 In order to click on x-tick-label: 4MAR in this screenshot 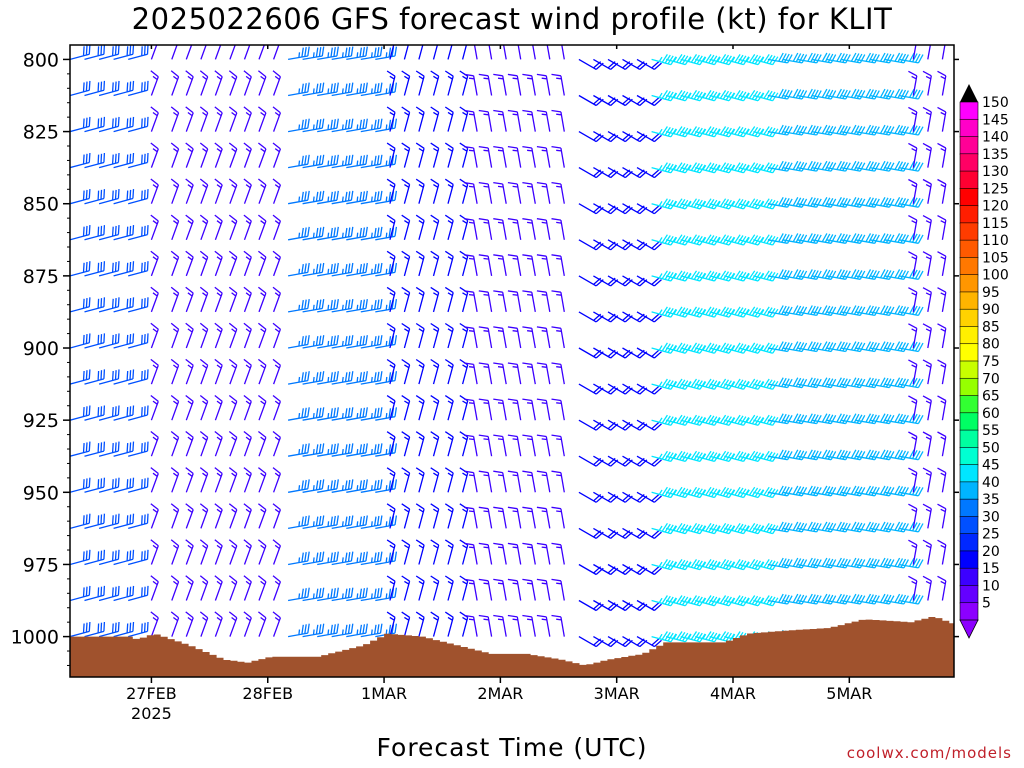, I will do `click(733, 693)`.